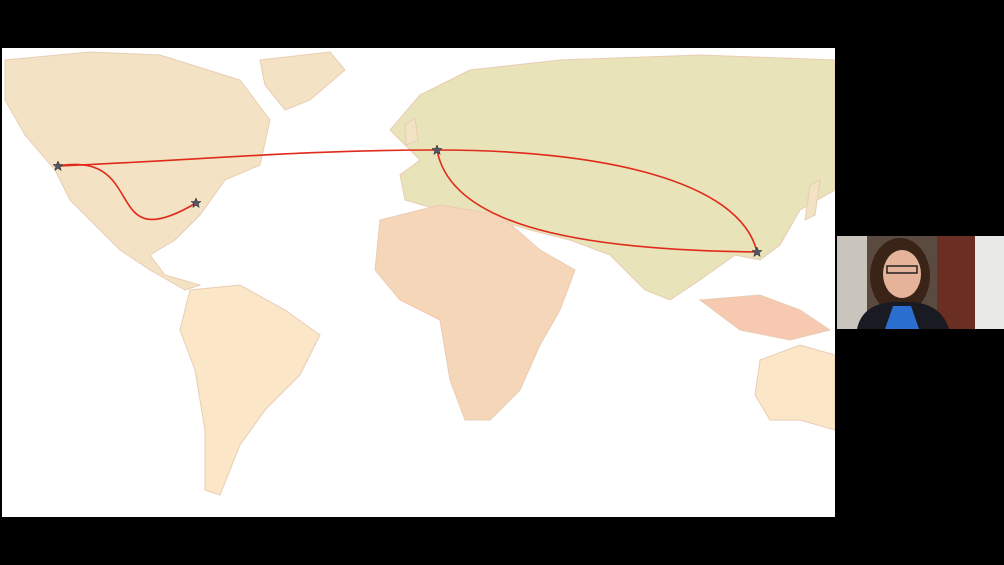 The height and width of the screenshot is (565, 1004). Describe the element at coordinates (250, 390) in the screenshot. I see `south-america` at that location.